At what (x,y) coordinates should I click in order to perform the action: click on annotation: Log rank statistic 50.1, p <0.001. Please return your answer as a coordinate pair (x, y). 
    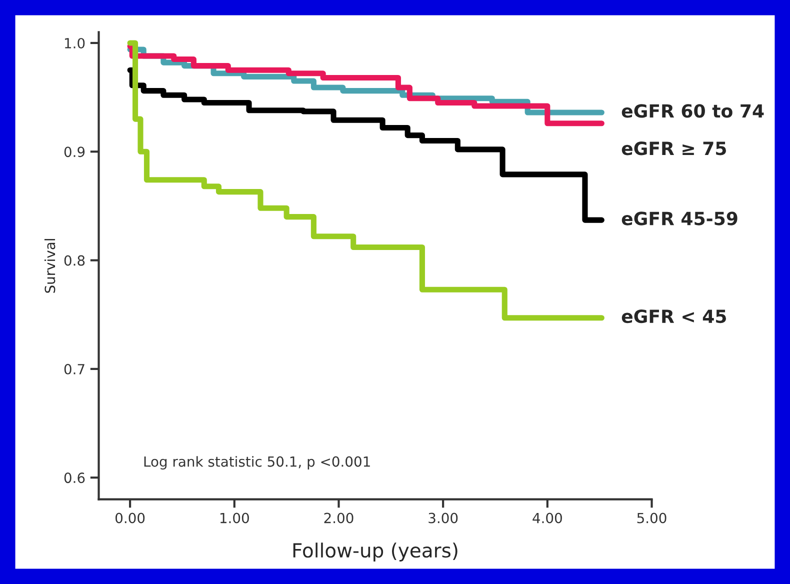
    Looking at the image, I should click on (257, 463).